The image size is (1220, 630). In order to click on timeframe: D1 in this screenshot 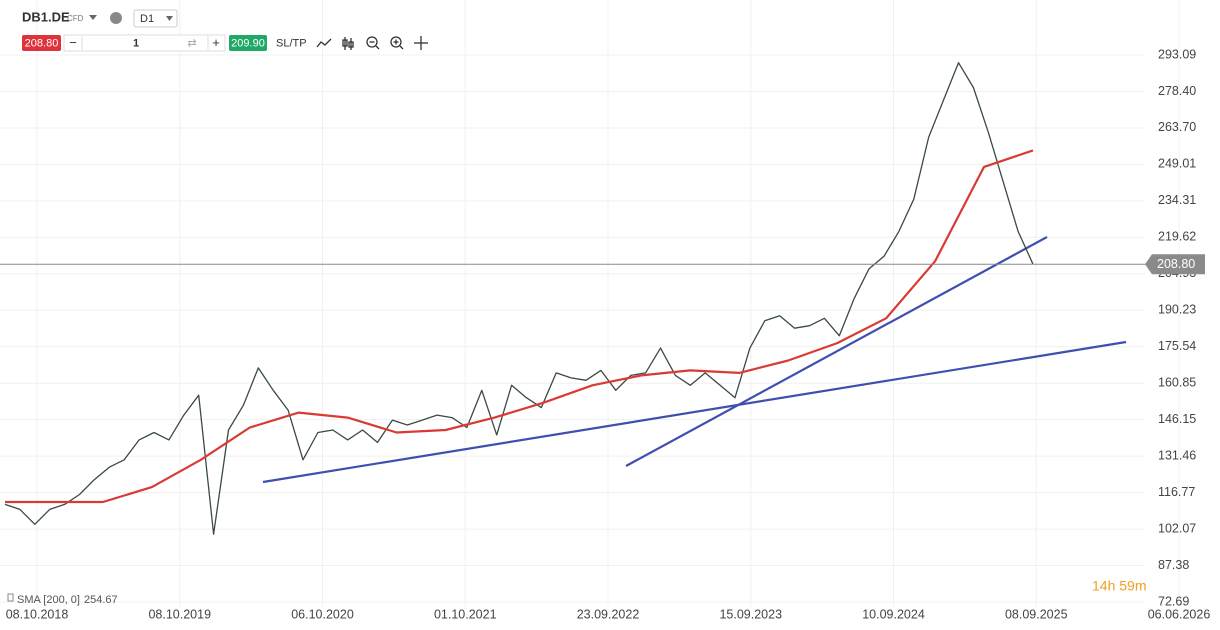, I will do `click(147, 19)`.